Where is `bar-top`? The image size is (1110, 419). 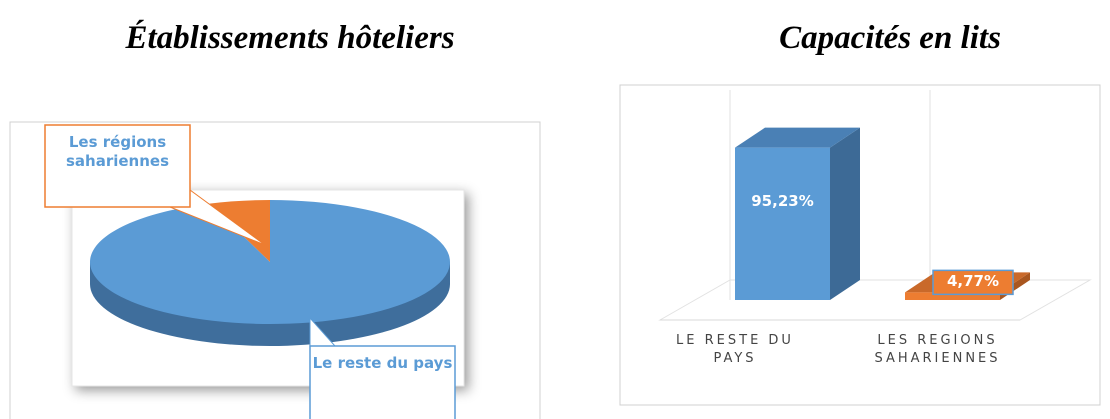 bar-top is located at coordinates (797, 137).